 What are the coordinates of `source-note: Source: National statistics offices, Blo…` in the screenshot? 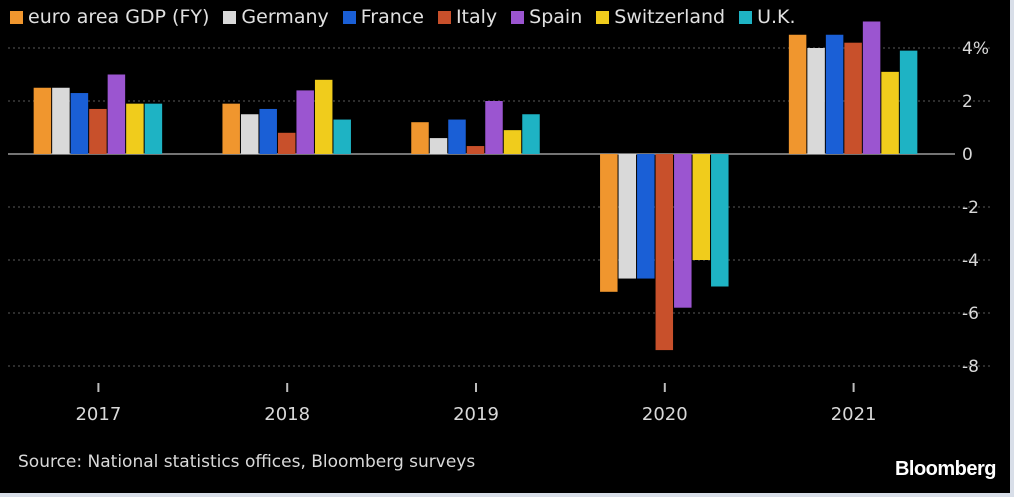 It's located at (247, 462).